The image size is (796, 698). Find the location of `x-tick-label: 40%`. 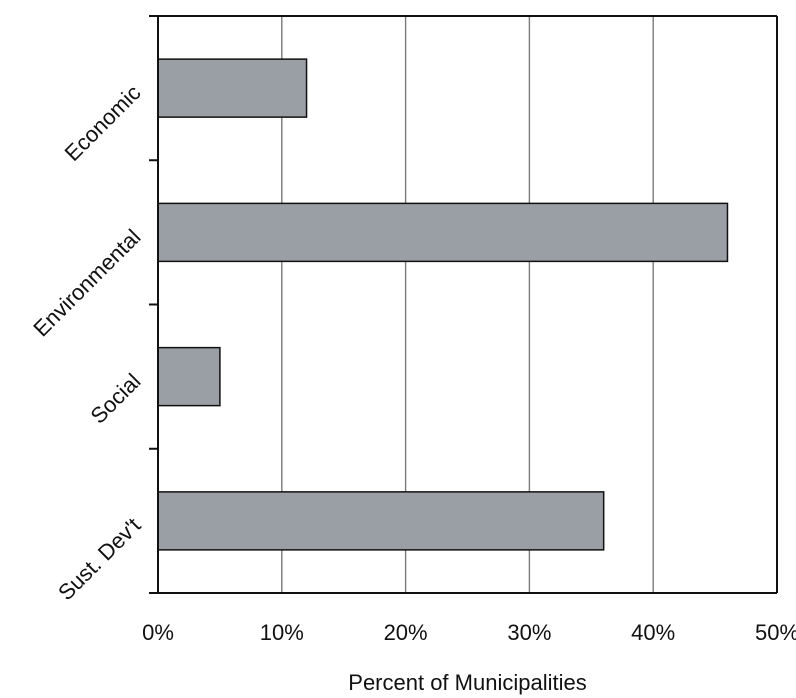

x-tick-label: 40% is located at coordinates (653, 632).